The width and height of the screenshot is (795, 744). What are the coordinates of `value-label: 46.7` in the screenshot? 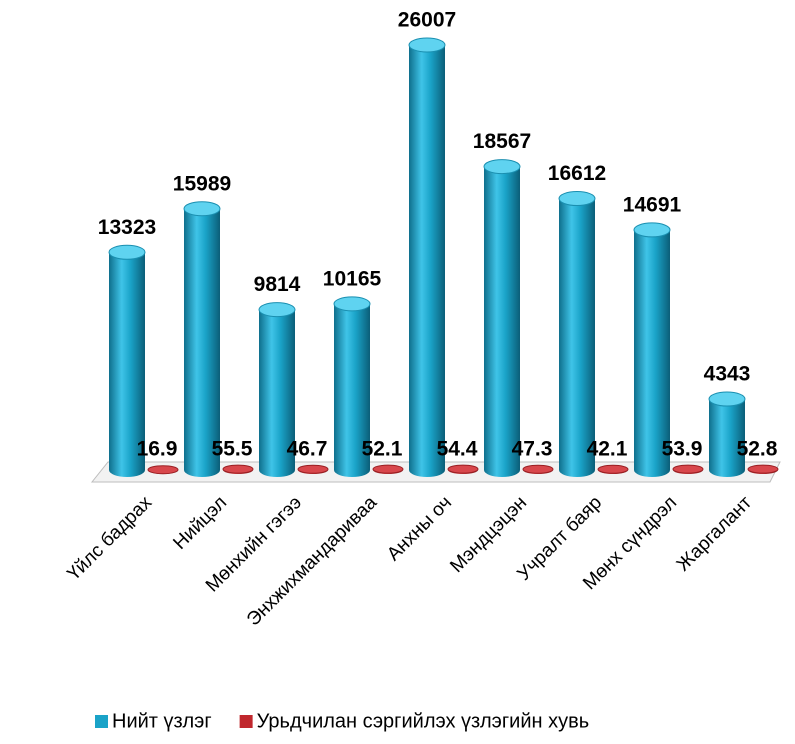 It's located at (307, 449).